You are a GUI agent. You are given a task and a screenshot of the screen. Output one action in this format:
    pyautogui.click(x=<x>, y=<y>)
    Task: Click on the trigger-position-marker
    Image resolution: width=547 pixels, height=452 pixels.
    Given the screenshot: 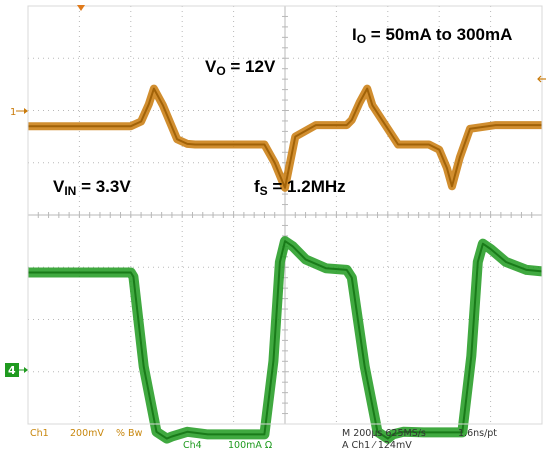 What is the action you would take?
    pyautogui.click(x=81, y=8)
    